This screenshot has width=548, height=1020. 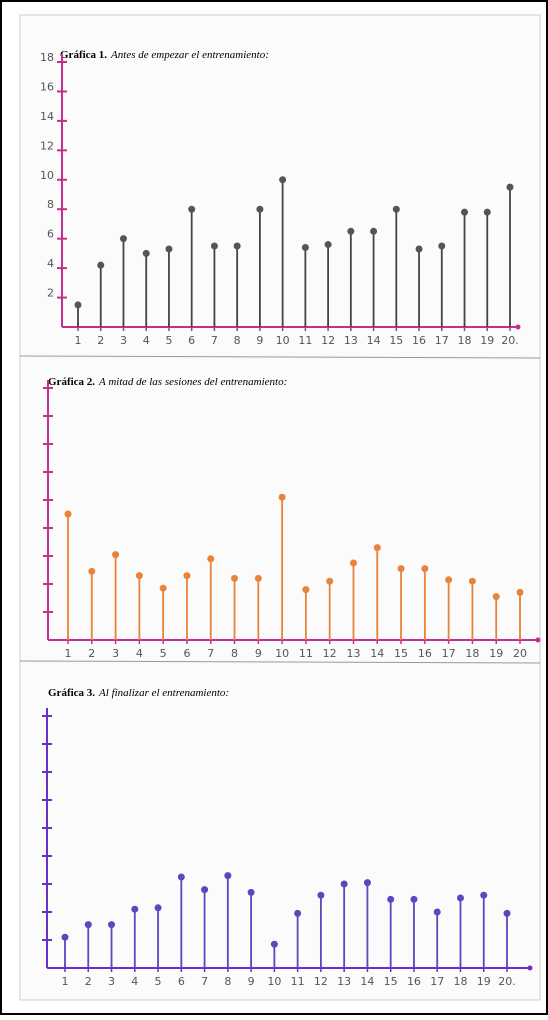 I want to click on y-tick-label: 10, so click(x=47, y=175).